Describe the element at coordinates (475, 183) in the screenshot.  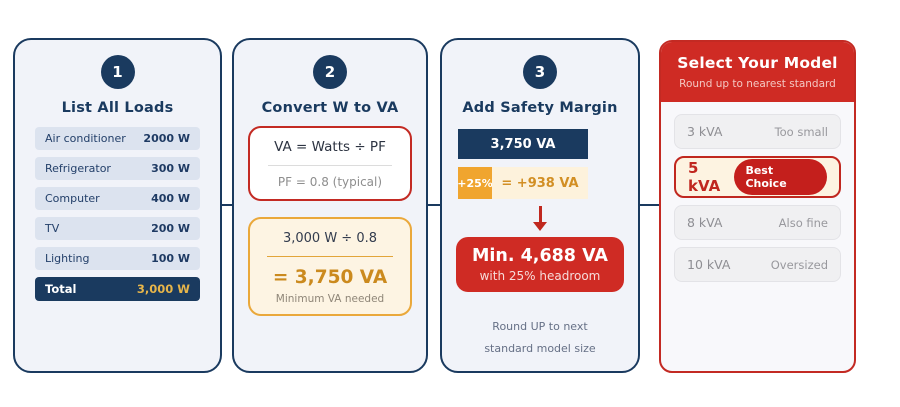
I see `margin-percent-badge: +25%` at that location.